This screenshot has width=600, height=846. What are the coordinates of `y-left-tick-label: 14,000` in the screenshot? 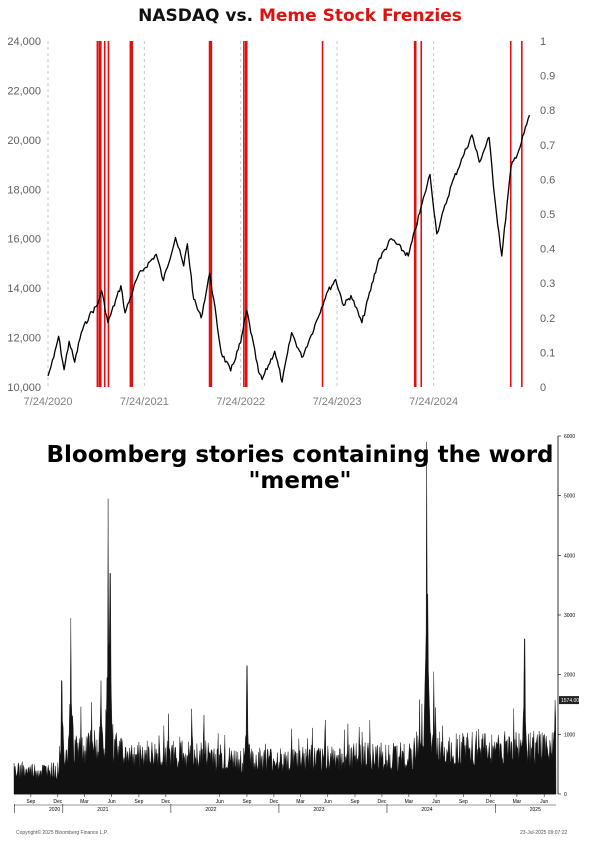 It's located at (24, 289).